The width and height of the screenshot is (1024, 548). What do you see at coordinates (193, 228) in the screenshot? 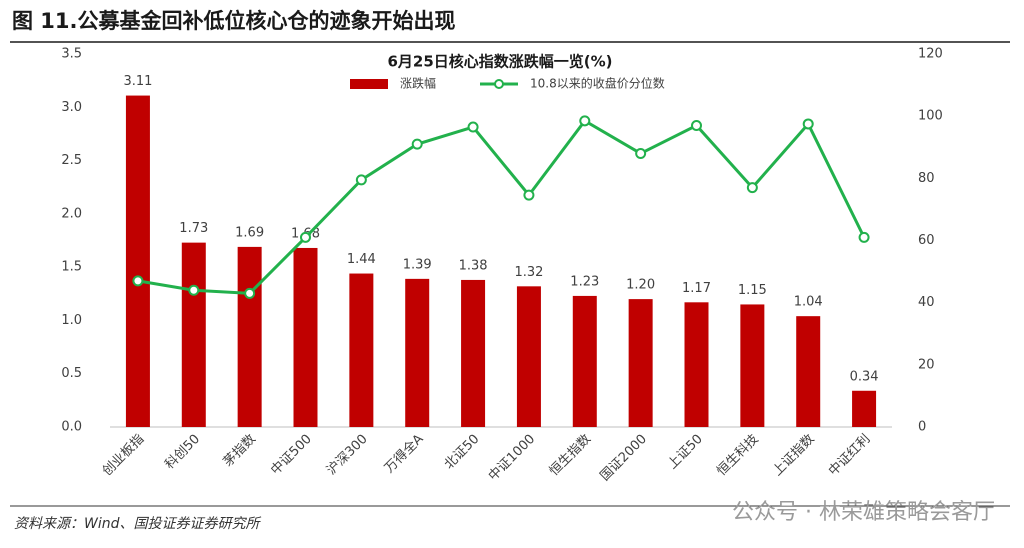
I see `data-label: 1.73` at bounding box center [193, 228].